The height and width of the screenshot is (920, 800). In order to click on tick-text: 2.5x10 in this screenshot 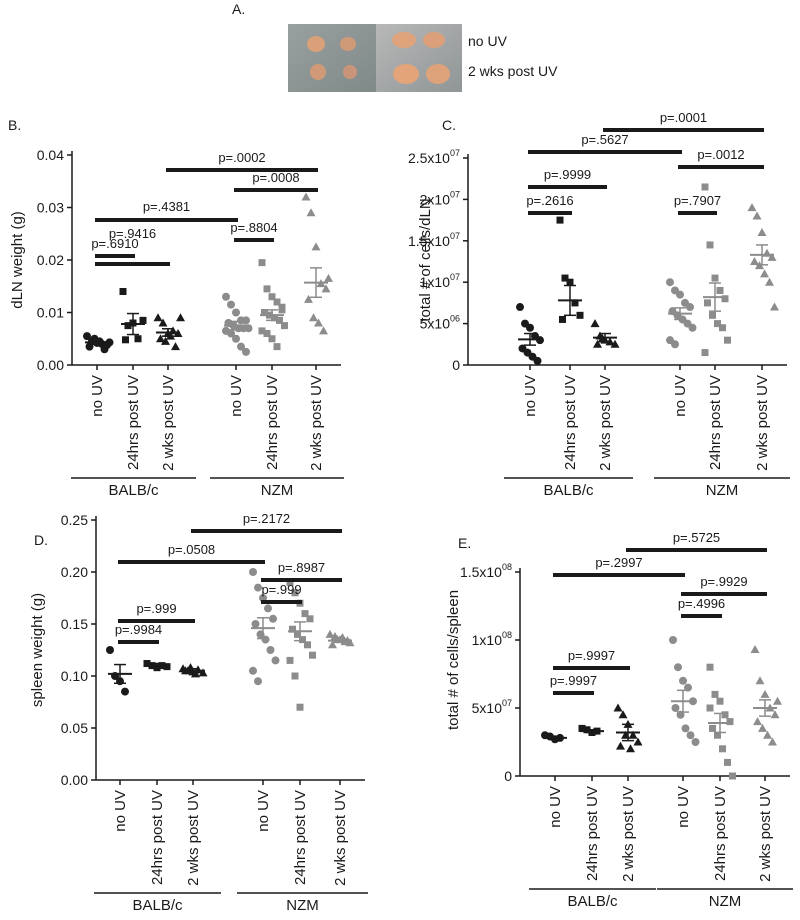, I will do `click(429, 158)`.